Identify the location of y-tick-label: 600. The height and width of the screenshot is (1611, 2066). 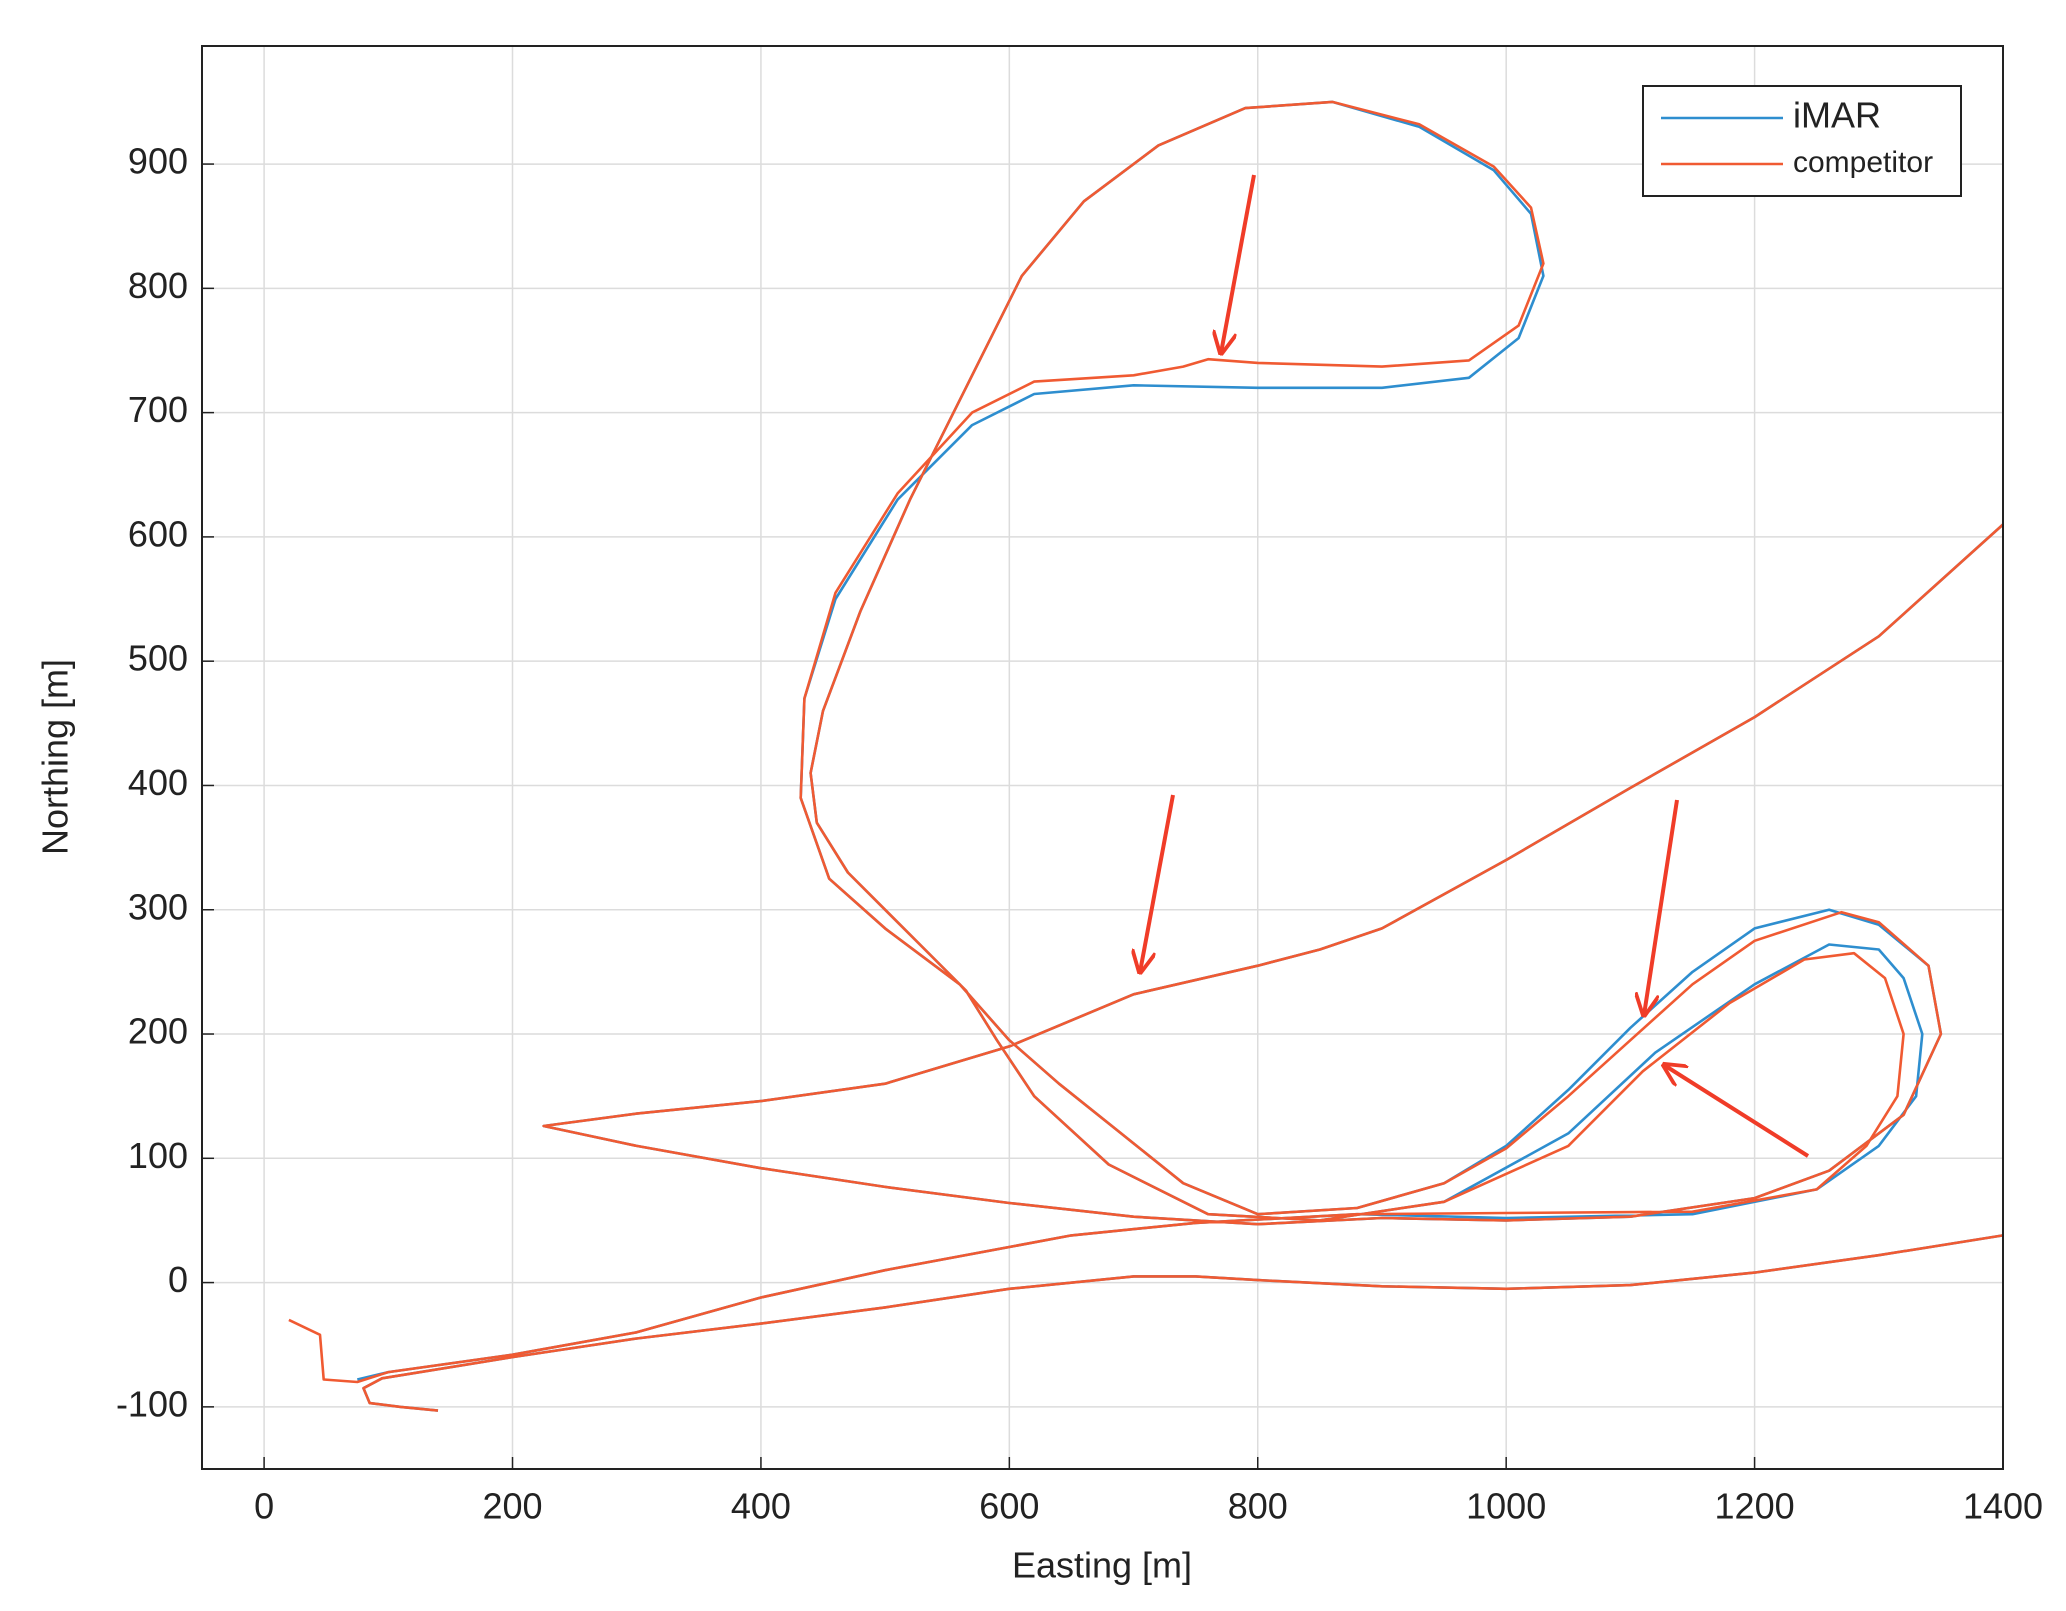
(158, 533).